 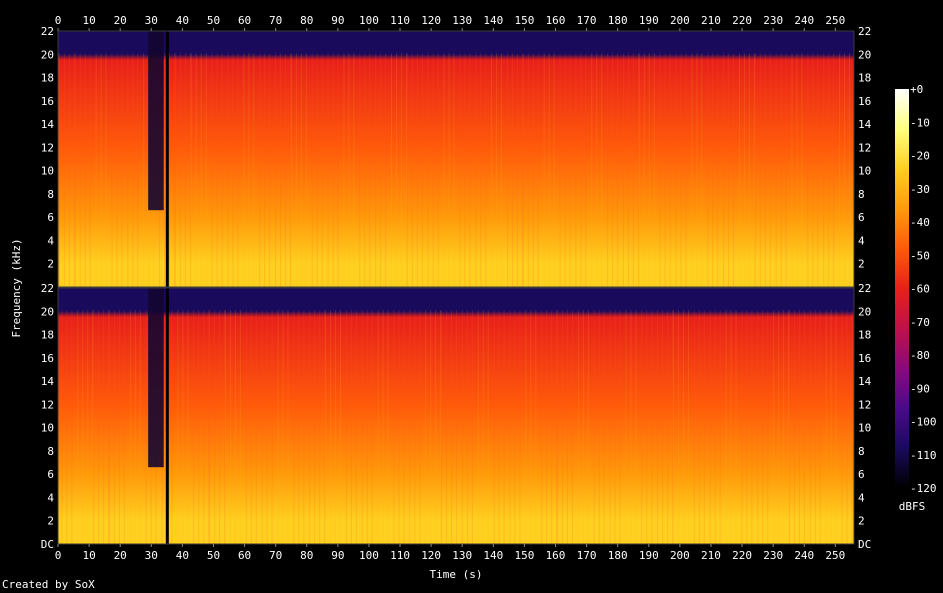 I want to click on y-tick-label-left: 16, so click(x=47, y=358).